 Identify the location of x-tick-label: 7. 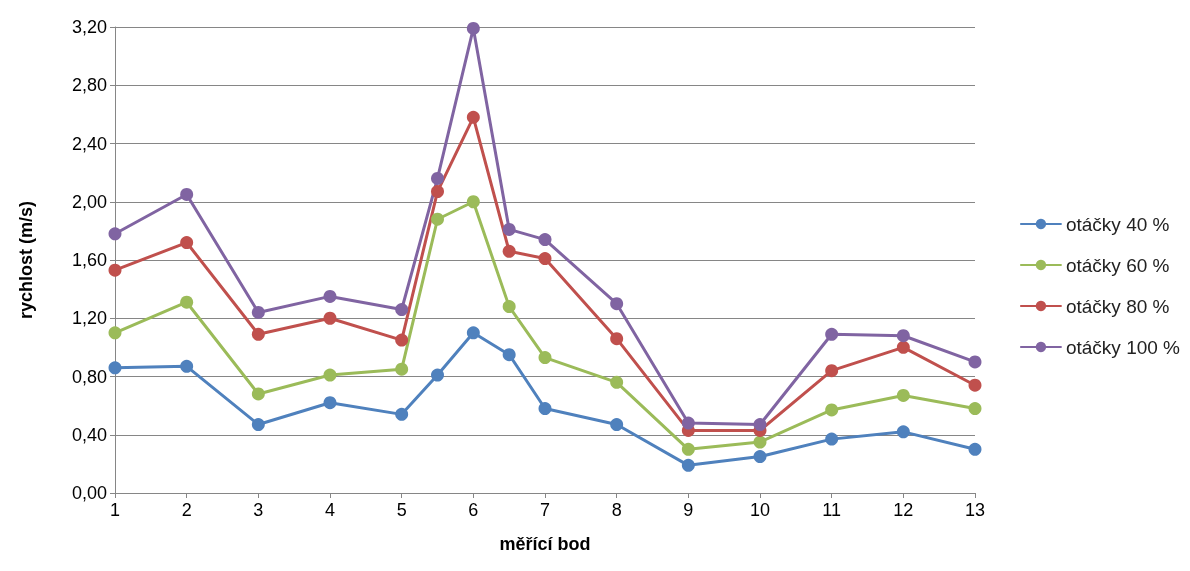
(545, 510).